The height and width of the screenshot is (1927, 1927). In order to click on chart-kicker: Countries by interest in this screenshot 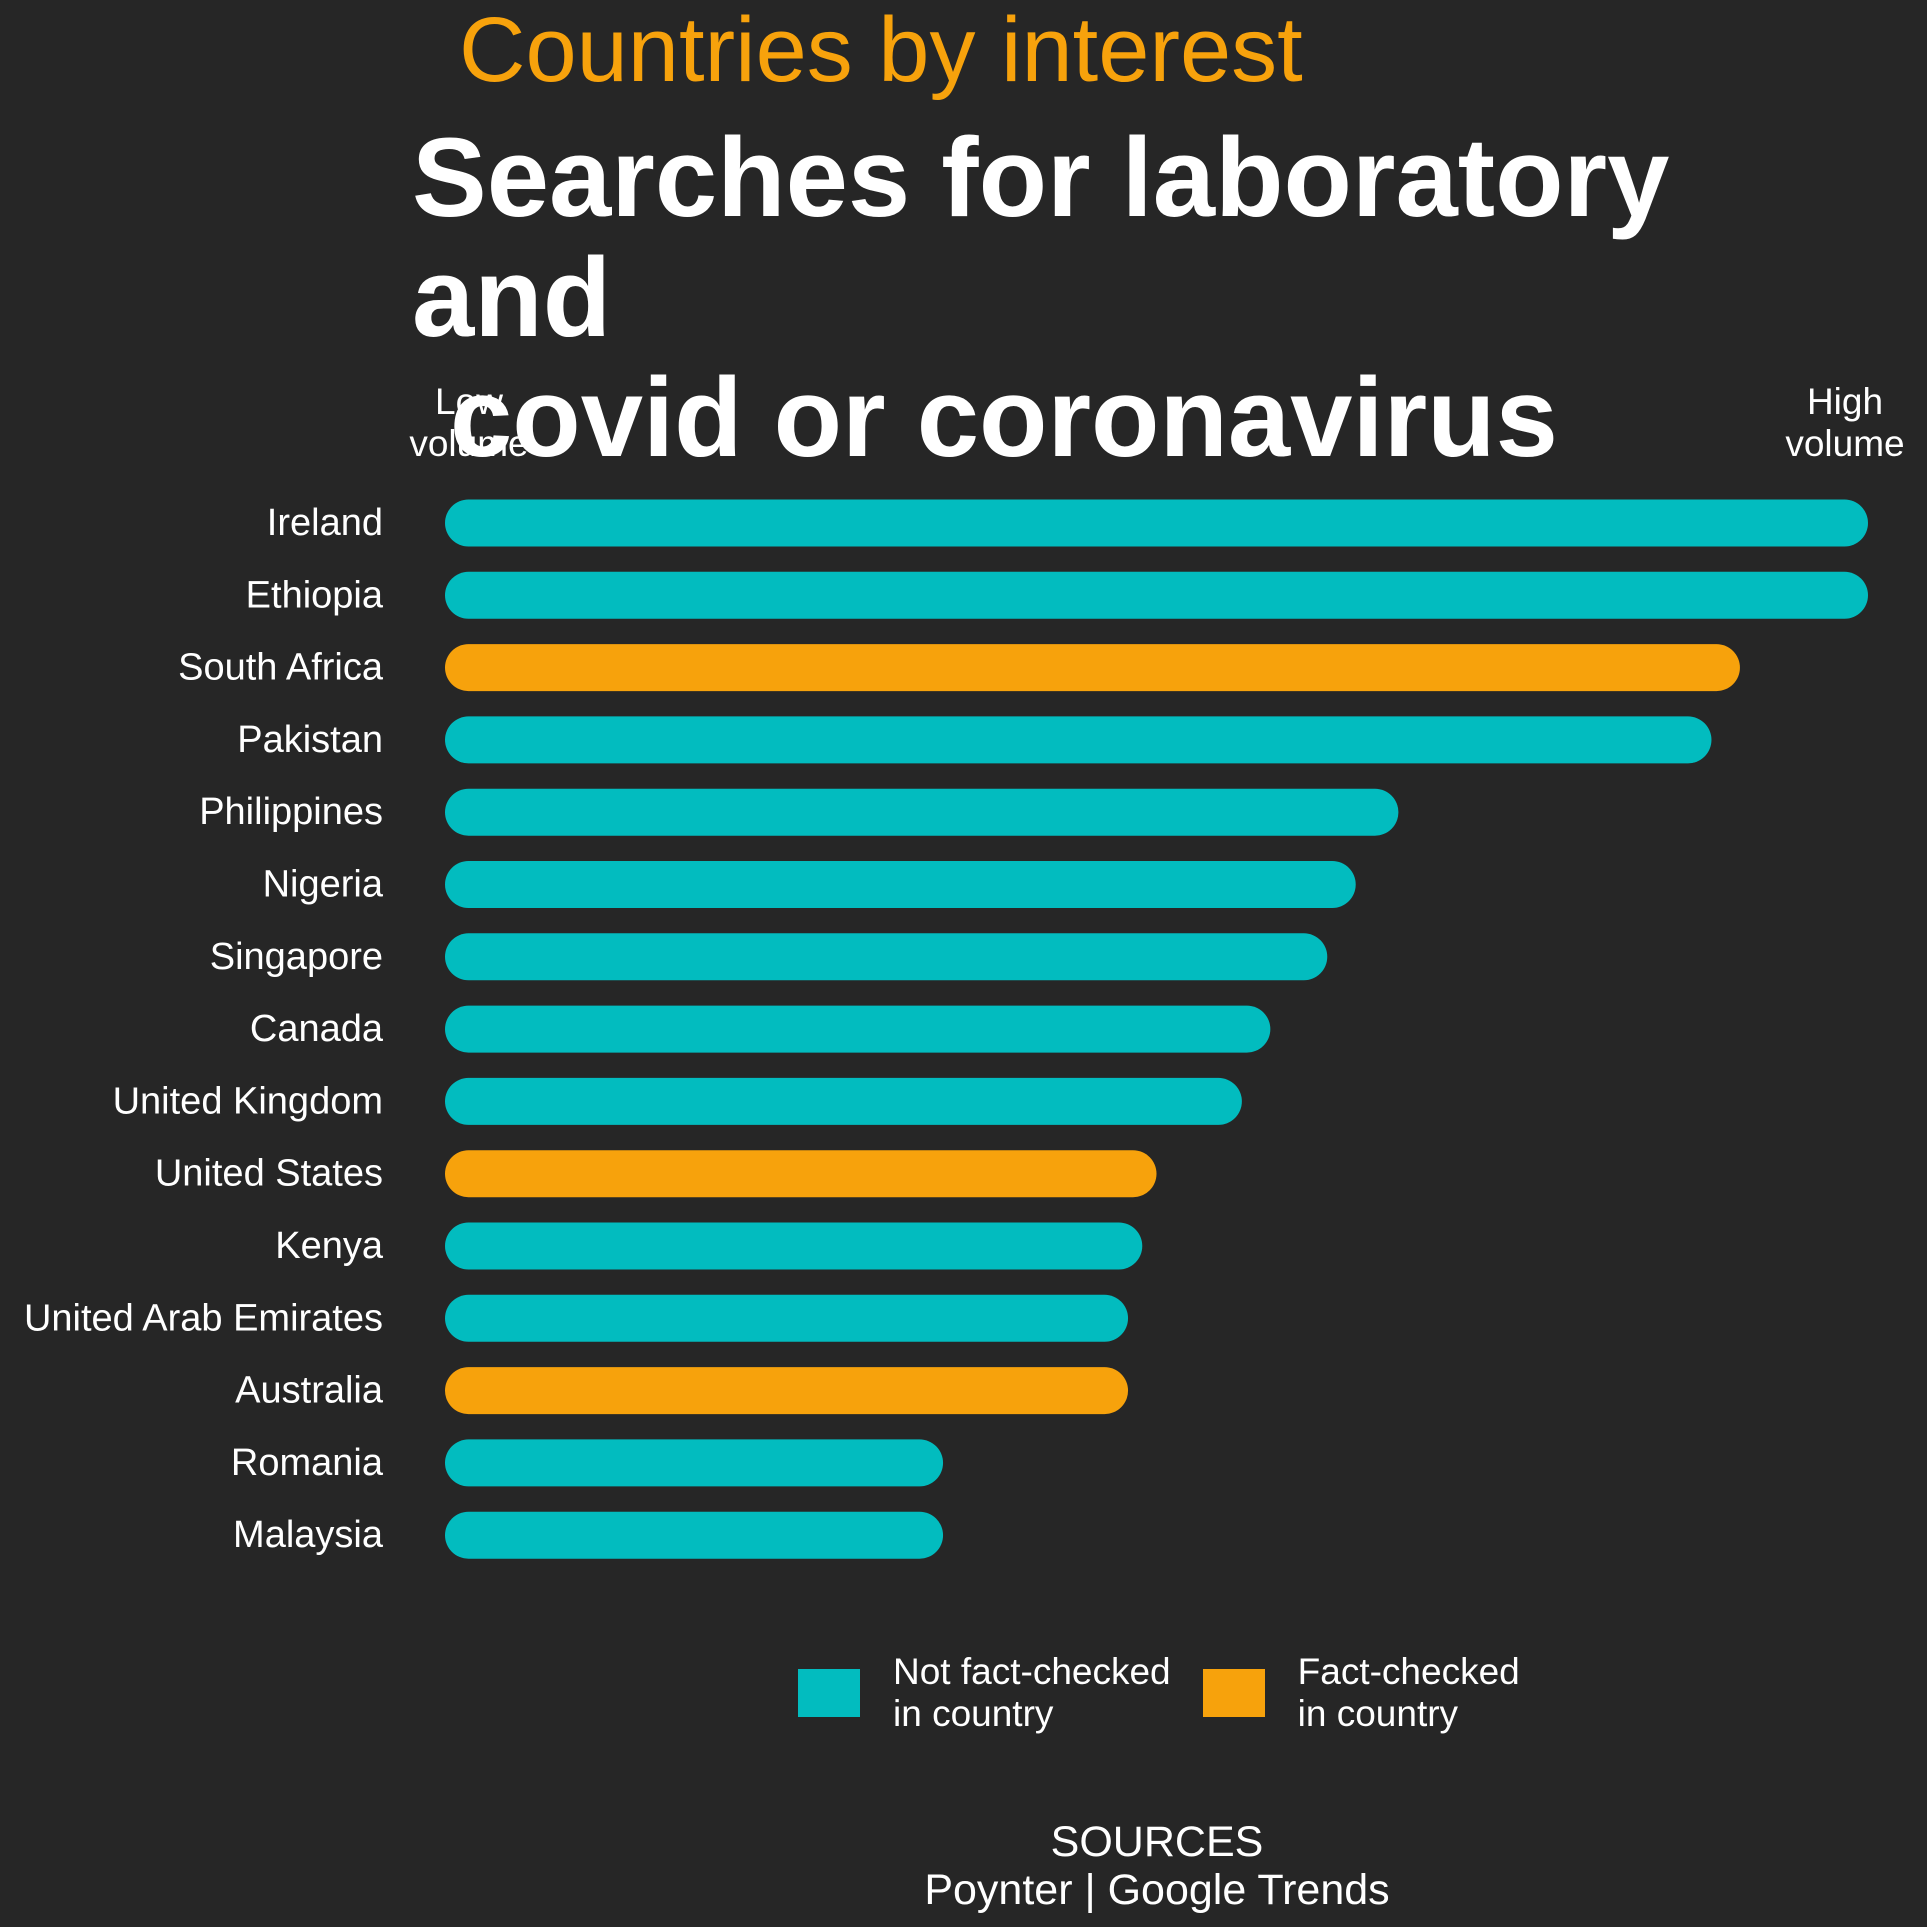, I will do `click(881, 50)`.